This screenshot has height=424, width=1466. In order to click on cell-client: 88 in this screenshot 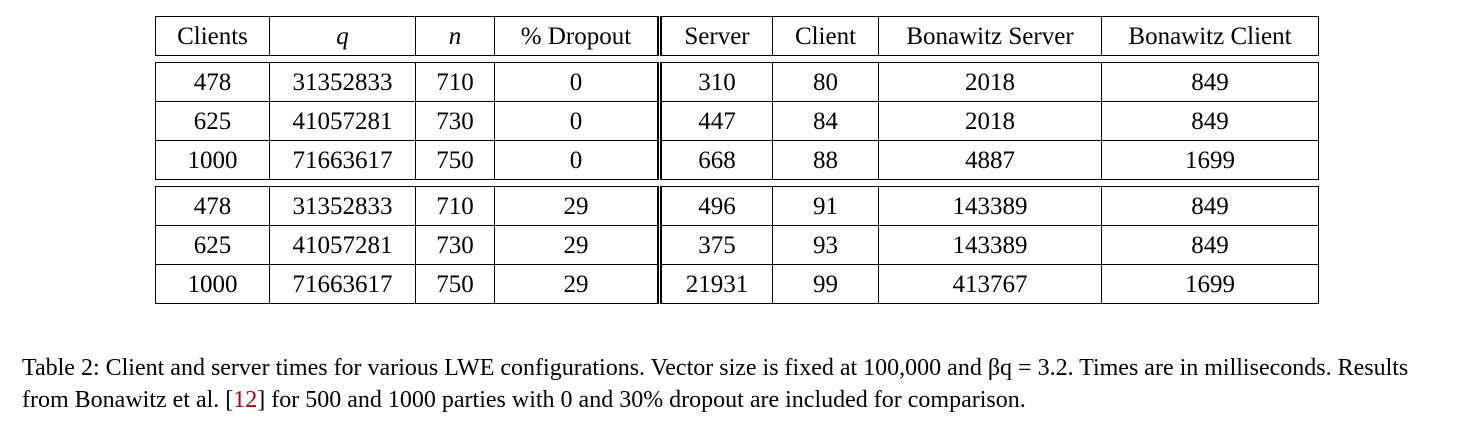, I will do `click(825, 160)`.